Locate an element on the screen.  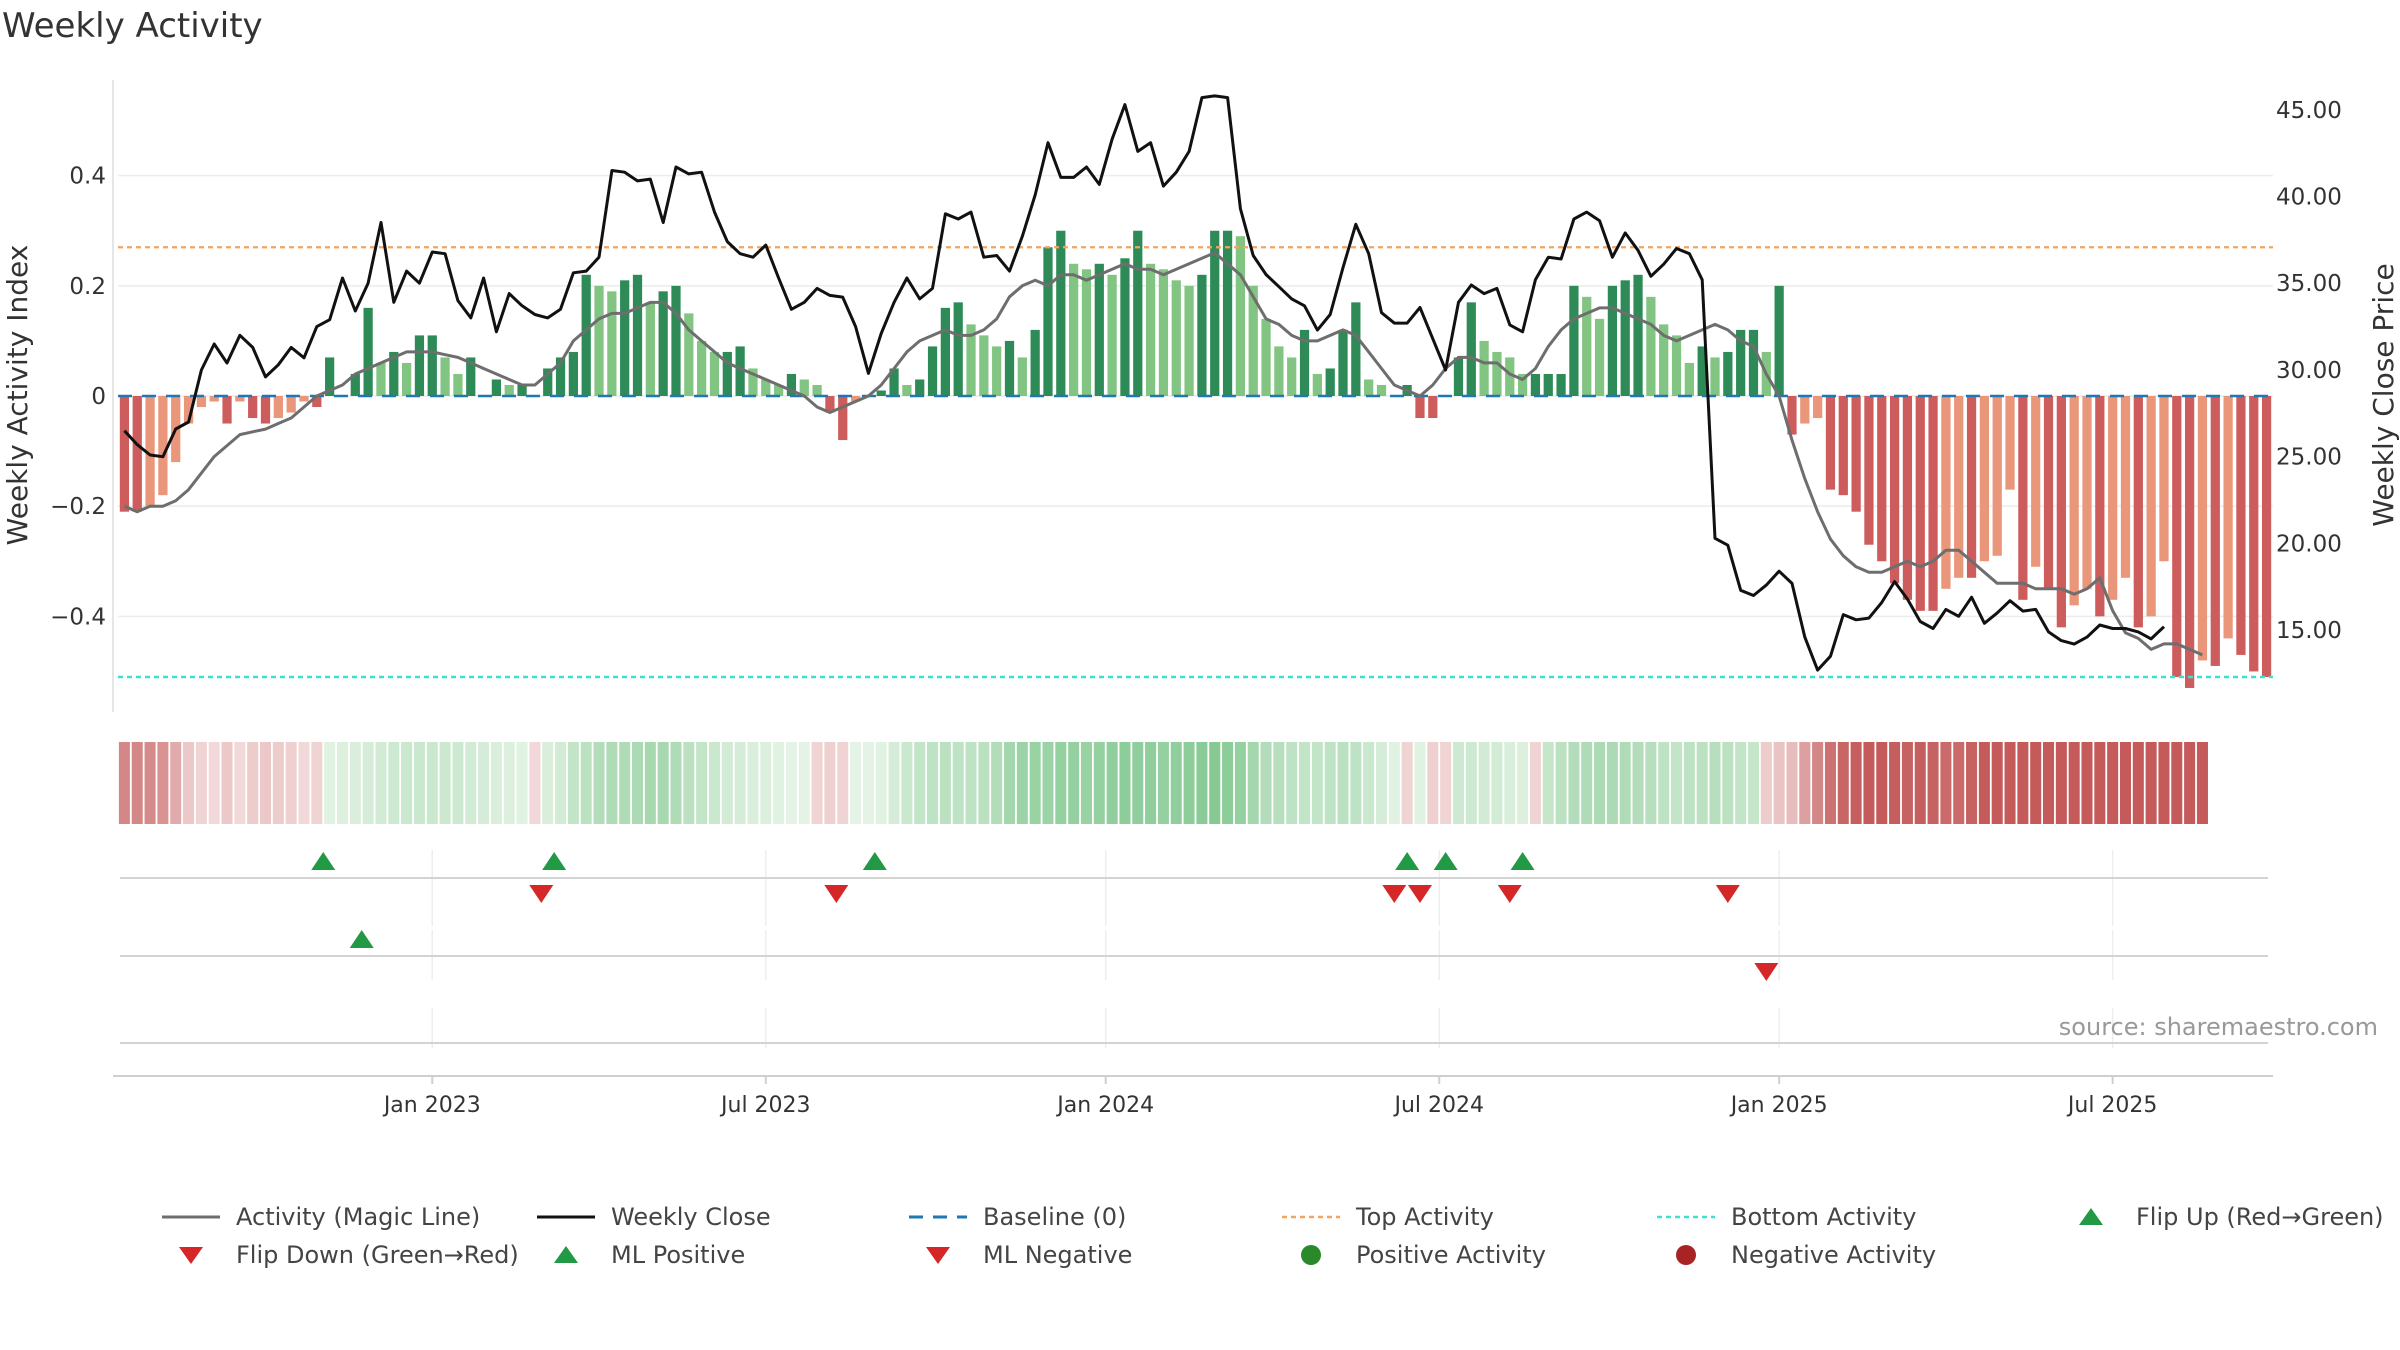
flip-down-marker is located at coordinates (1509, 894).